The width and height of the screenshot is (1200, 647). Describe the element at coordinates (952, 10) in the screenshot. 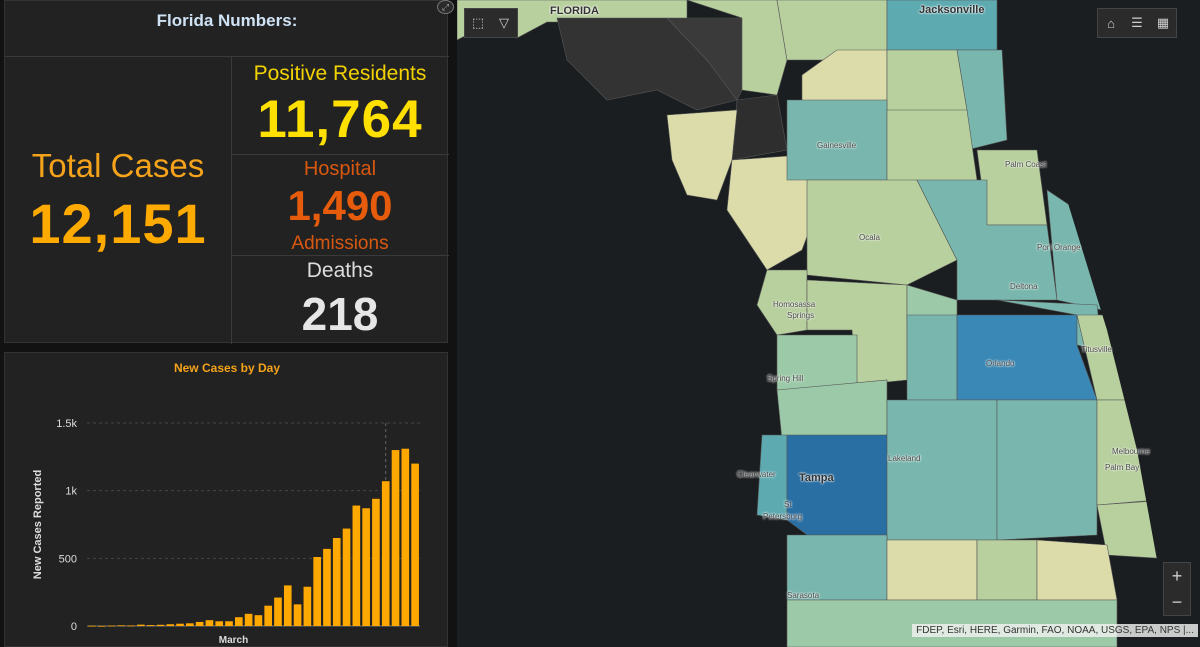

I see `map-label: Jacksonville` at that location.